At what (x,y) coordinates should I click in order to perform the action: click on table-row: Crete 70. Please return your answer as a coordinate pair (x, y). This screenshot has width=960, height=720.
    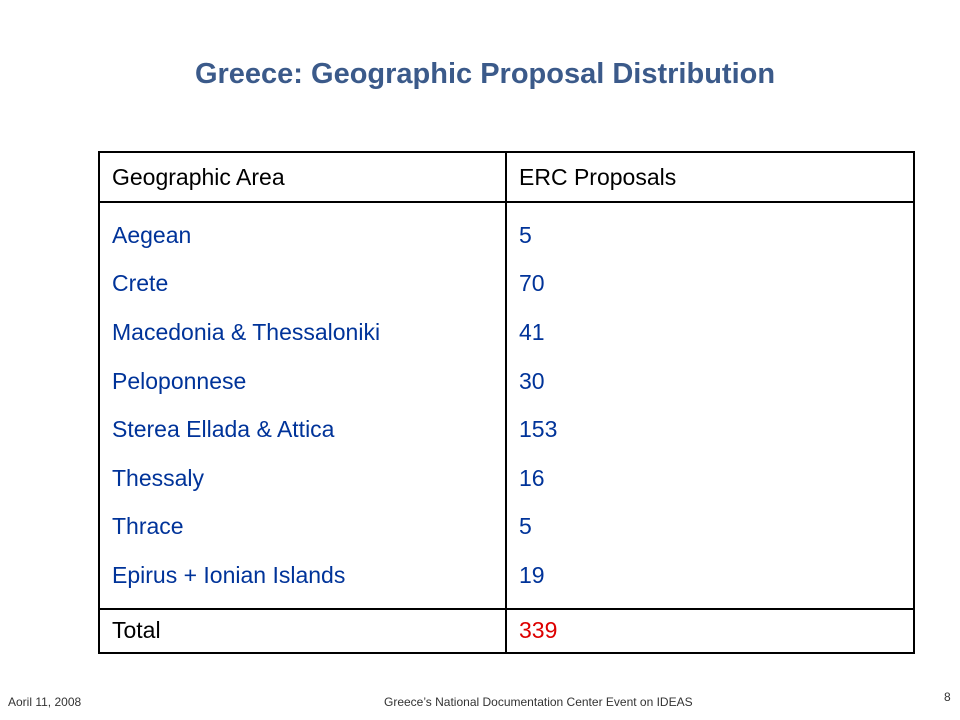
    Looking at the image, I should click on (506, 284).